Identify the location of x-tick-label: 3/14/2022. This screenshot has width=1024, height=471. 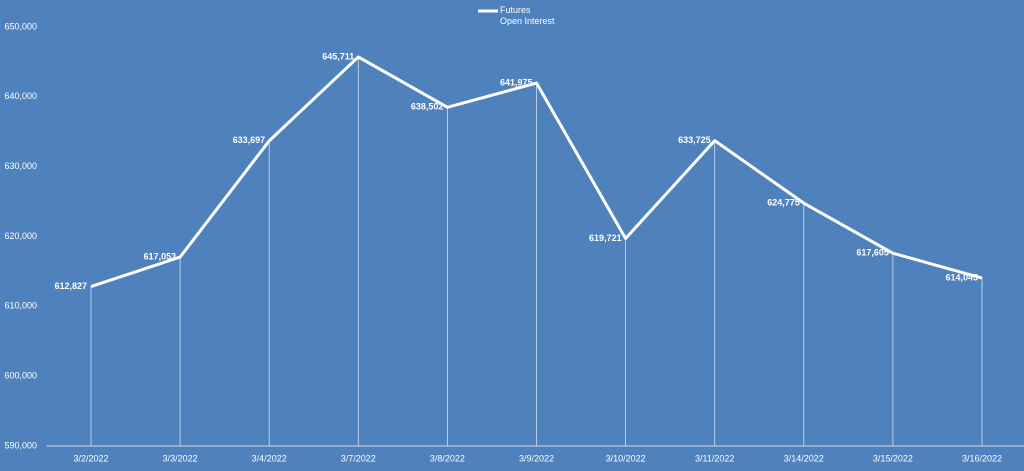
(804, 458).